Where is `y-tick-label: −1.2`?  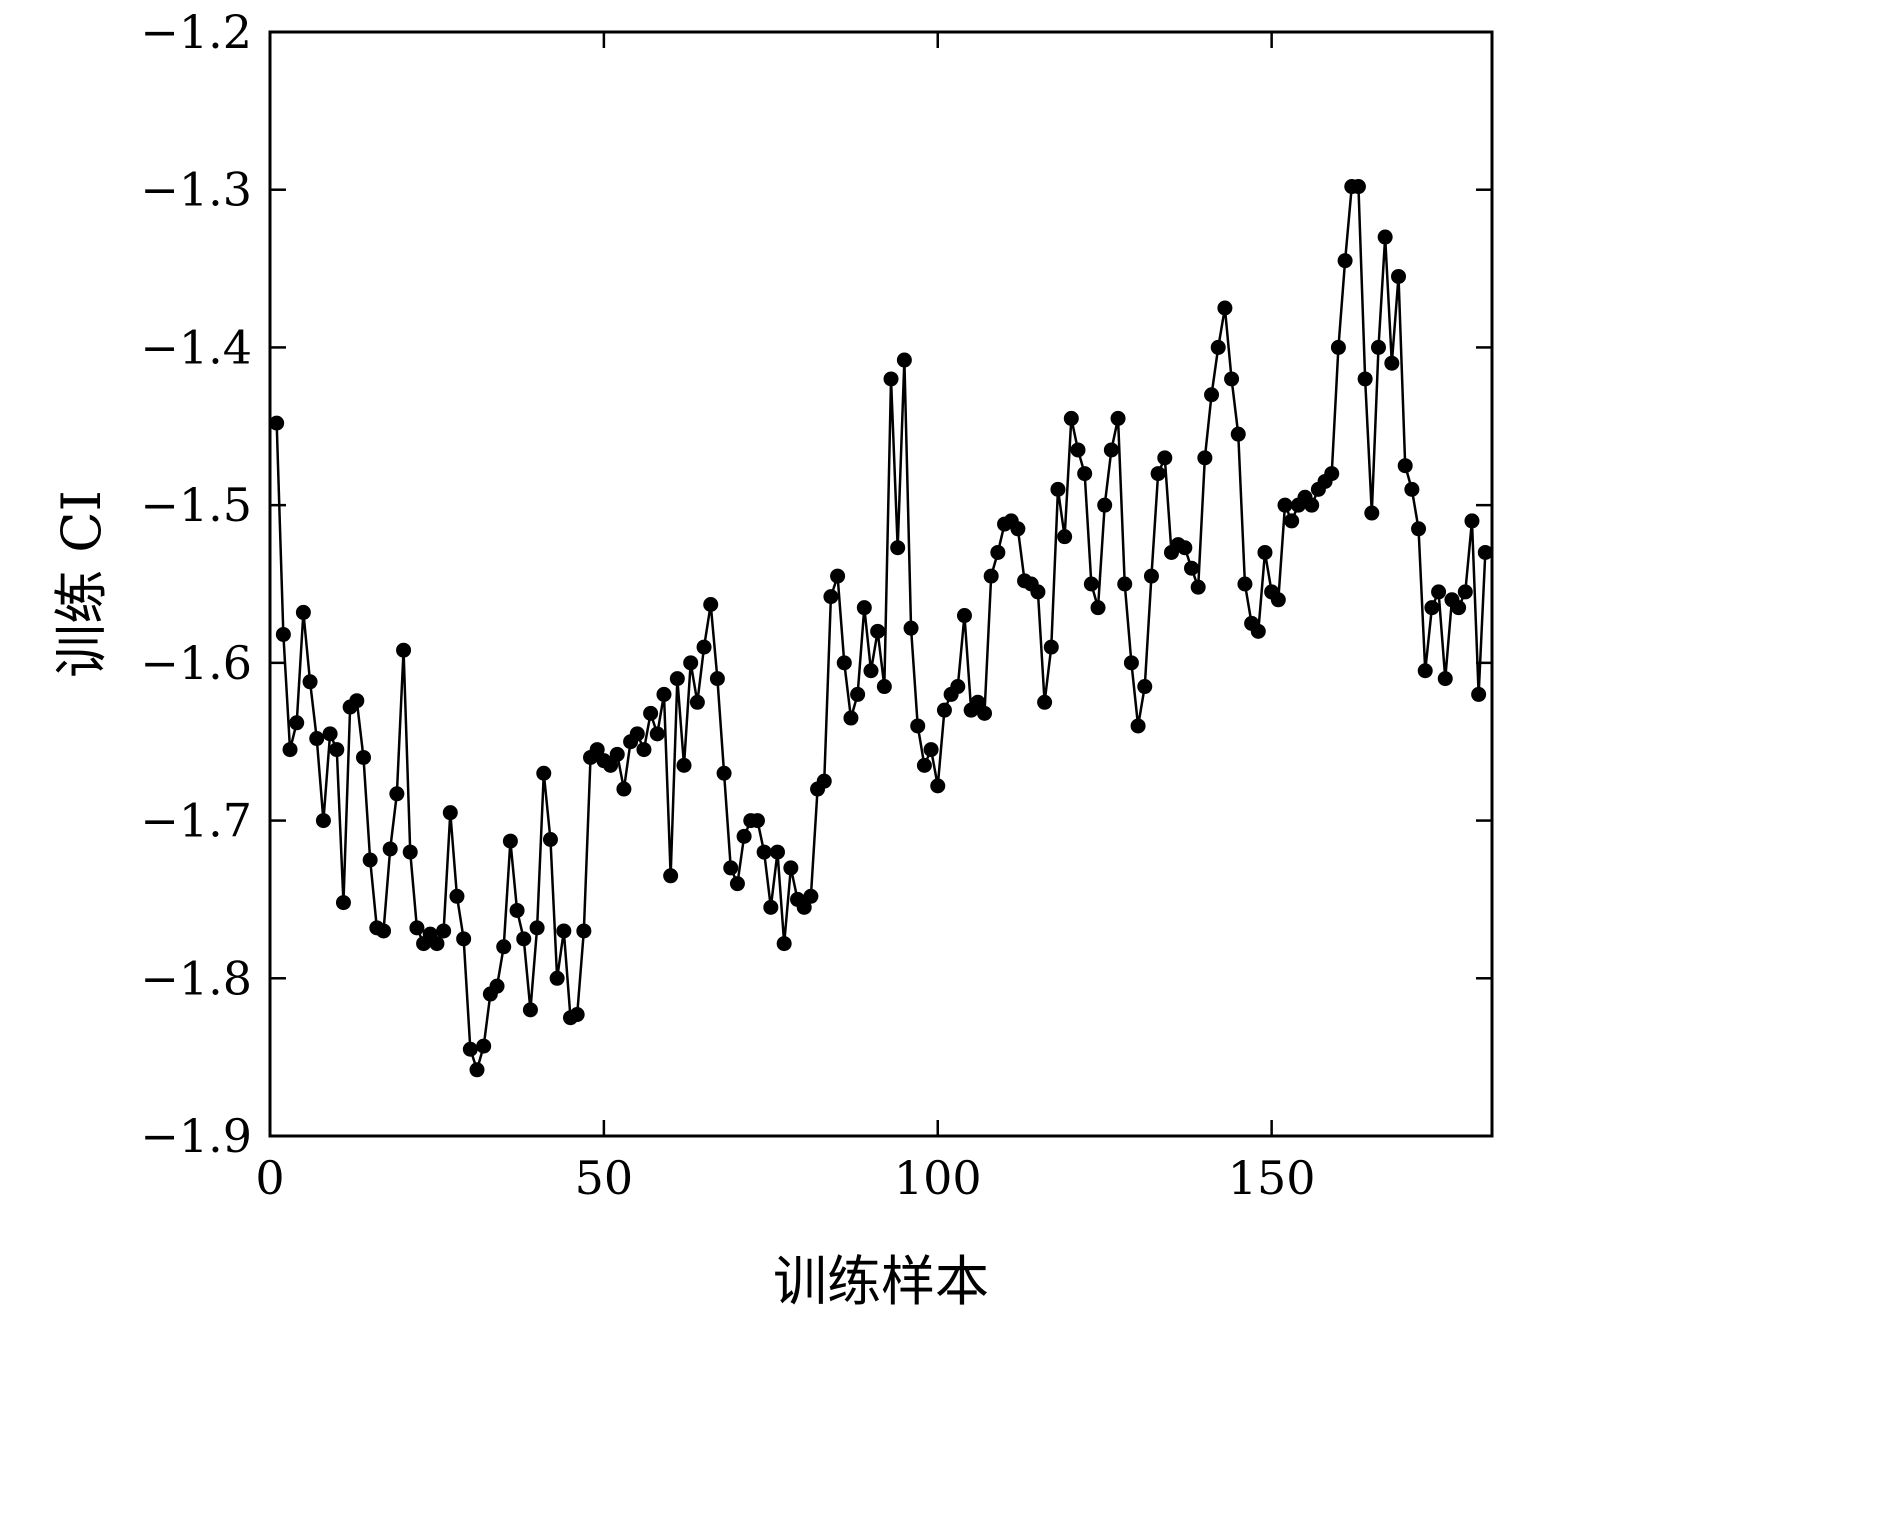 y-tick-label: −1.2 is located at coordinates (196, 32).